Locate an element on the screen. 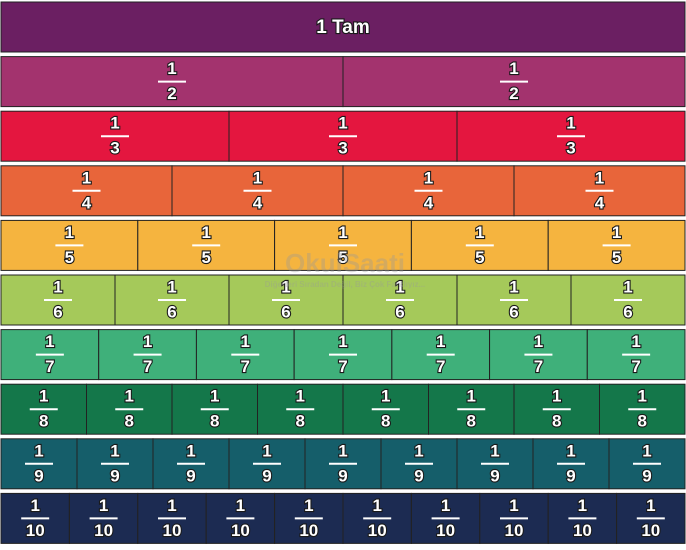 The height and width of the screenshot is (550, 686). whole-label: 1 Tam is located at coordinates (343, 27).